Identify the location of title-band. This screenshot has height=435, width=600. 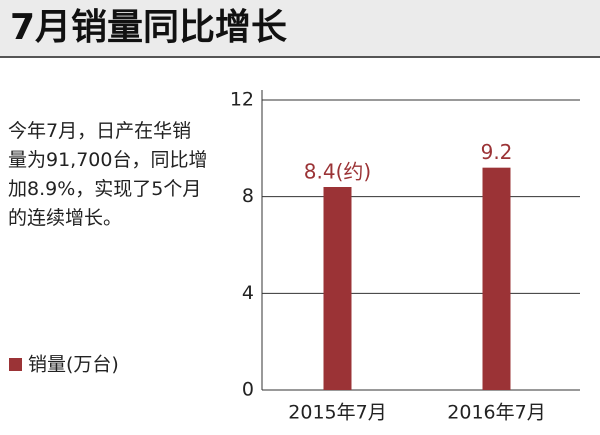
(300, 28).